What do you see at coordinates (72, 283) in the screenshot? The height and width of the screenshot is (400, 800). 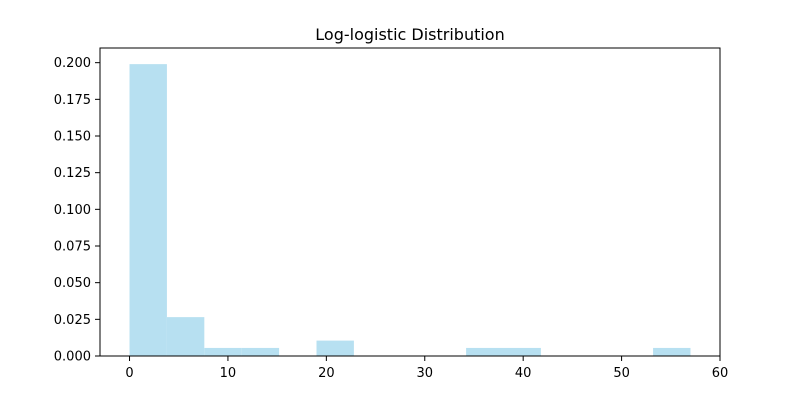 I see `y-tick-label: 0.050` at bounding box center [72, 283].